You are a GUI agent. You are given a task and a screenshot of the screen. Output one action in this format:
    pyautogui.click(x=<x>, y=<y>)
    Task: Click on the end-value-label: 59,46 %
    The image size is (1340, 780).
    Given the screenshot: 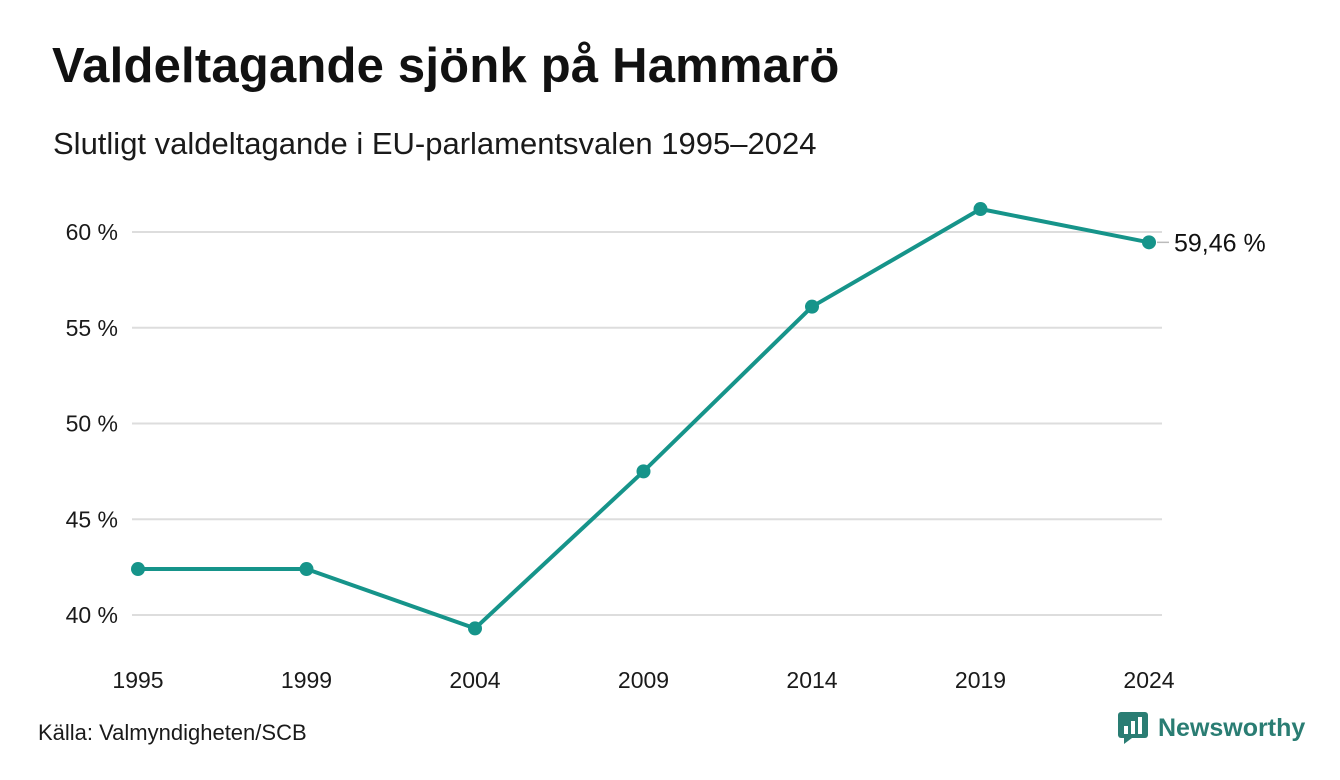 What is the action you would take?
    pyautogui.click(x=1220, y=243)
    